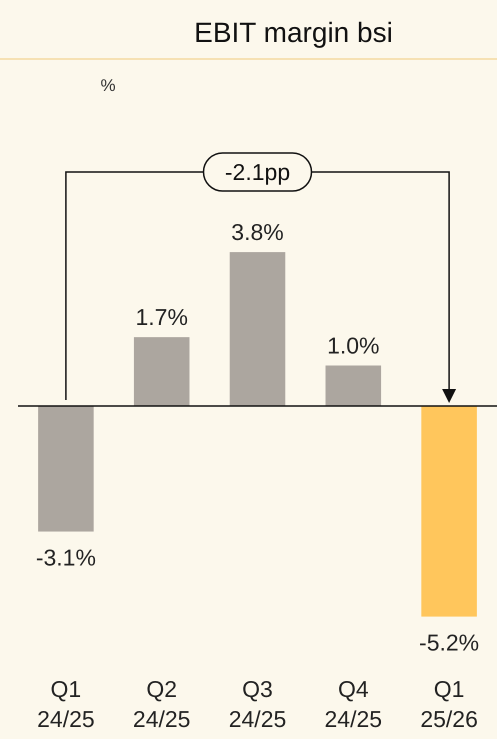 Image resolution: width=497 pixels, height=739 pixels. I want to click on data-label: 3.8%, so click(257, 232).